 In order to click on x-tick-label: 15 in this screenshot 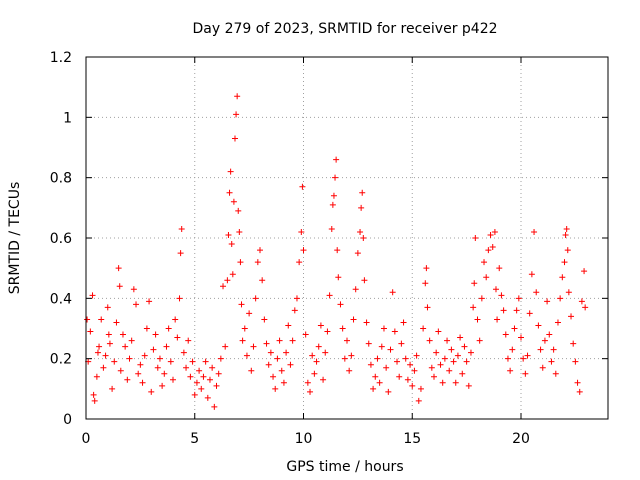, I will do `click(412, 439)`.